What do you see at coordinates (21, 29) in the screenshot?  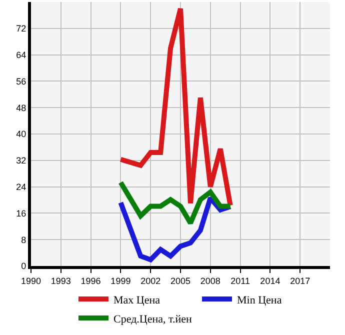 I see `y-tick-label: 72` at bounding box center [21, 29].